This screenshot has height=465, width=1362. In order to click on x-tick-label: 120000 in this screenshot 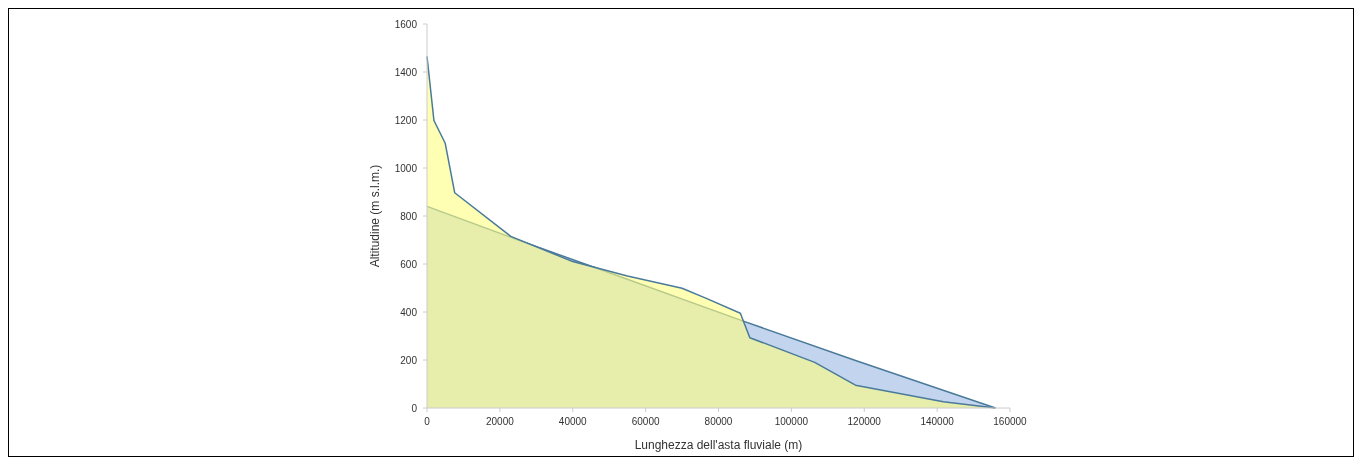, I will do `click(864, 421)`.